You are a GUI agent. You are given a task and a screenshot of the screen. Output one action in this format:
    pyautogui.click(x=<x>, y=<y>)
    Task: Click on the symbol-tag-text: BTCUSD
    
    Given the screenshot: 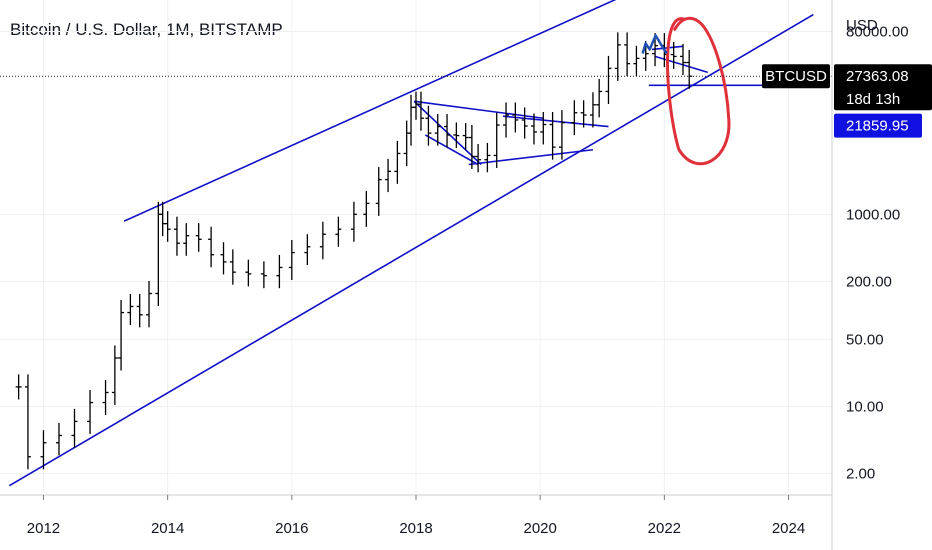 What is the action you would take?
    pyautogui.click(x=796, y=76)
    